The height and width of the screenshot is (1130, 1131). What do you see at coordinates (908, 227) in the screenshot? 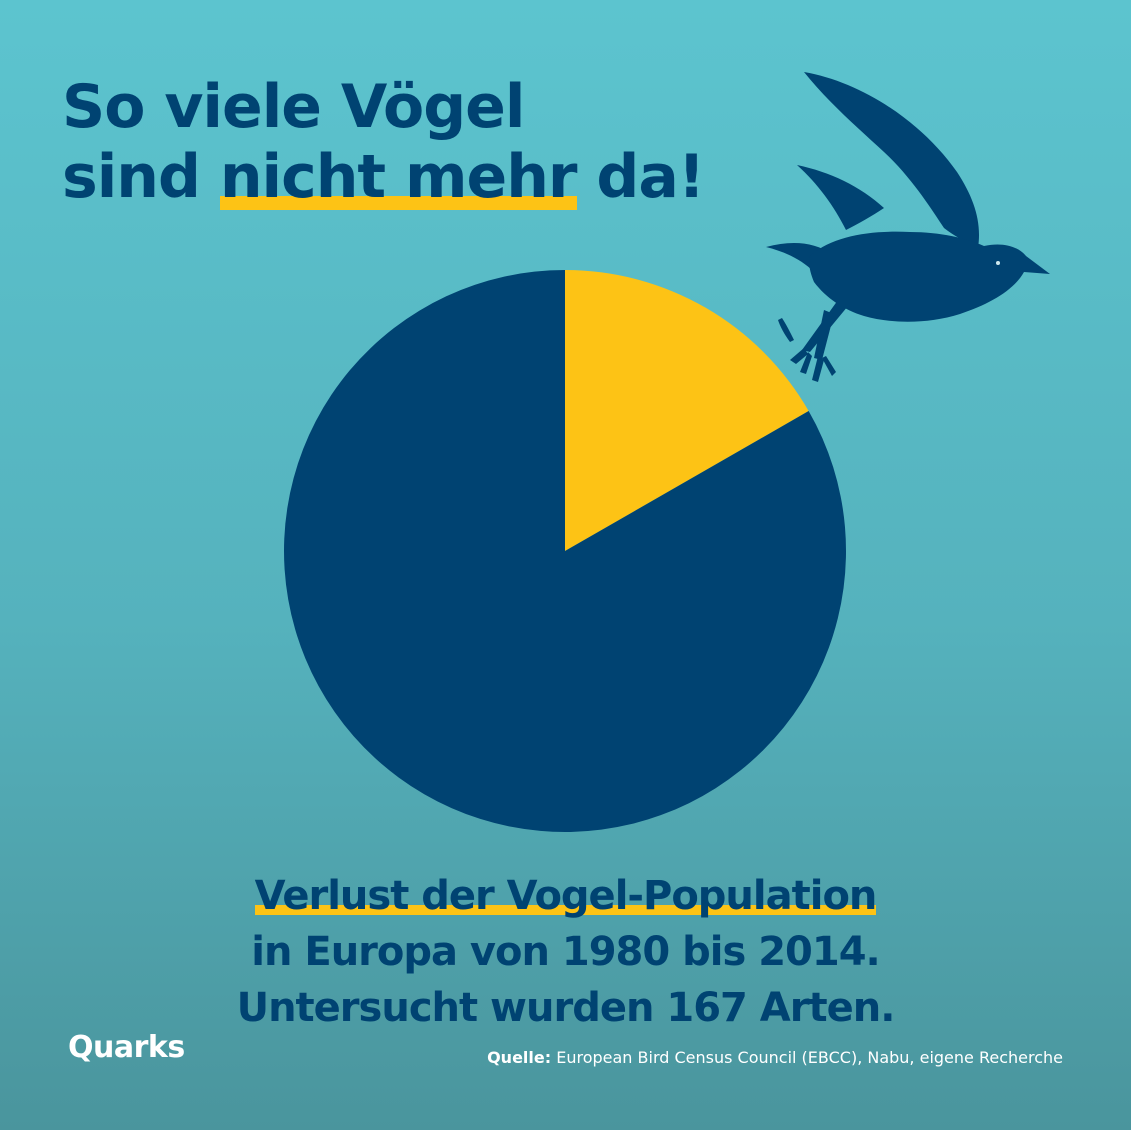
I see `bird-silhouette-icon` at bounding box center [908, 227].